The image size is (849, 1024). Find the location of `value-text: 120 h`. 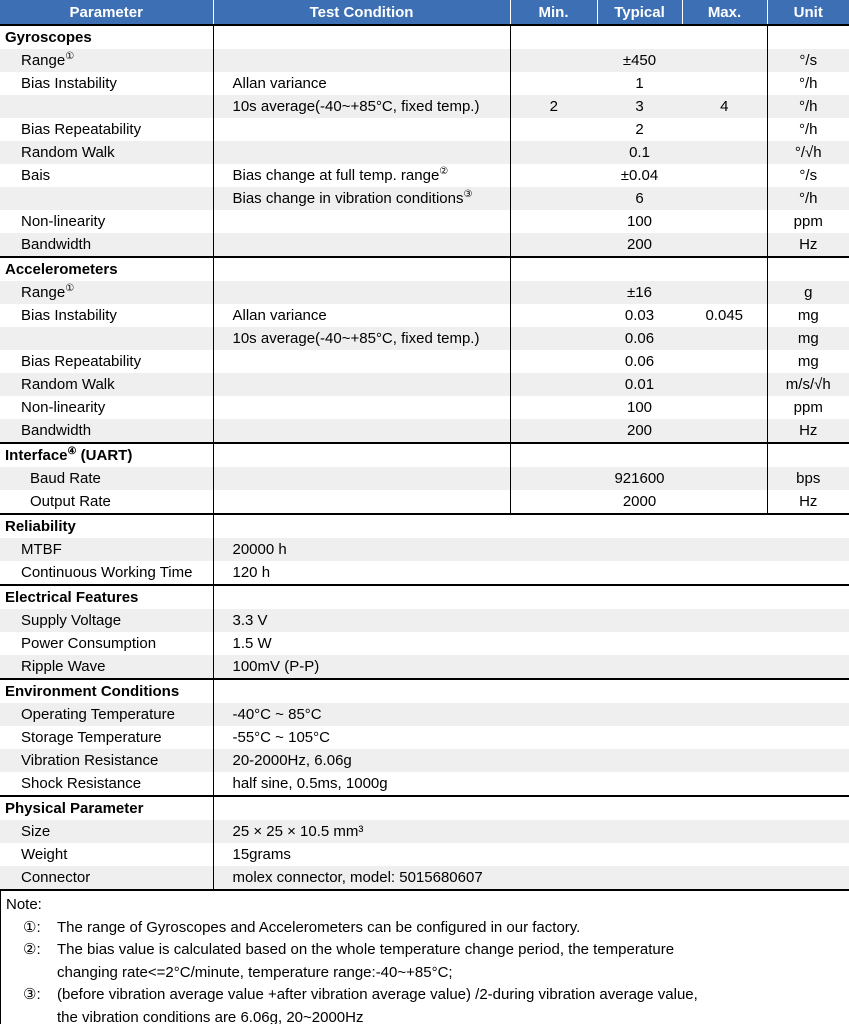

value-text: 120 h is located at coordinates (251, 572).